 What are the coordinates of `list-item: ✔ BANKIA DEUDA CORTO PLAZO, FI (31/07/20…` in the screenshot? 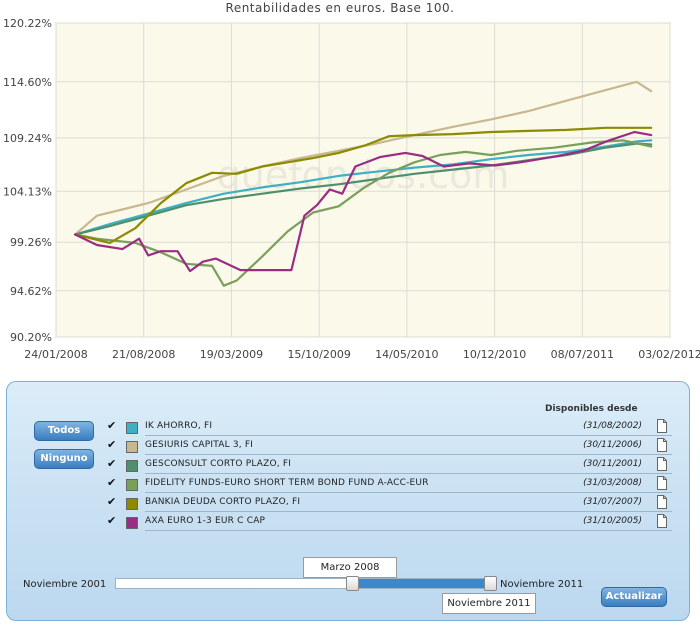 It's located at (389, 503).